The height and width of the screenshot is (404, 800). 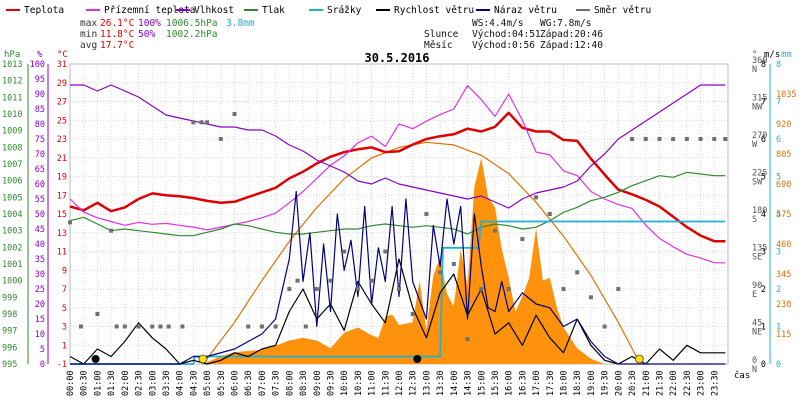 What do you see at coordinates (290, 383) in the screenshot?
I see `x-tick-label: 08:00` at bounding box center [290, 383].